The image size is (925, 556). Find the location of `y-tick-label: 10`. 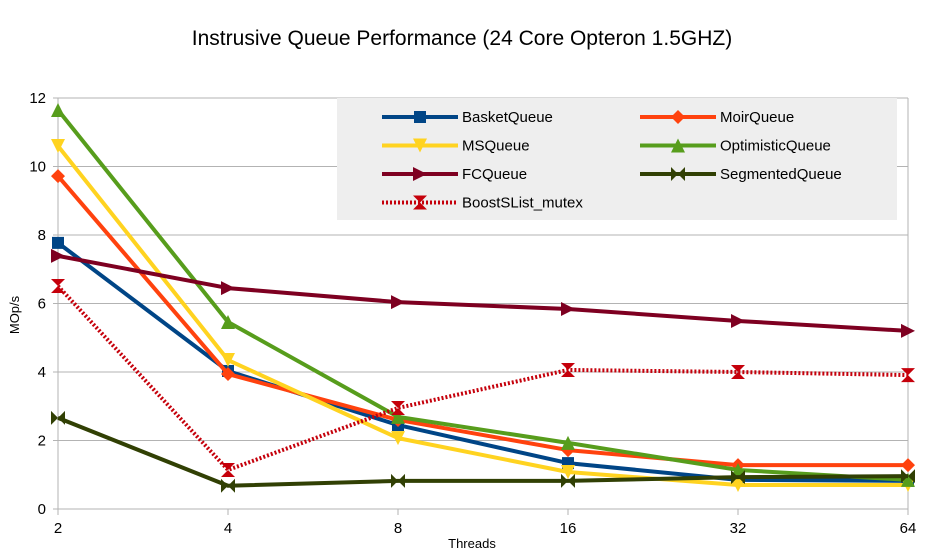

y-tick-label: 10 is located at coordinates (37, 167).